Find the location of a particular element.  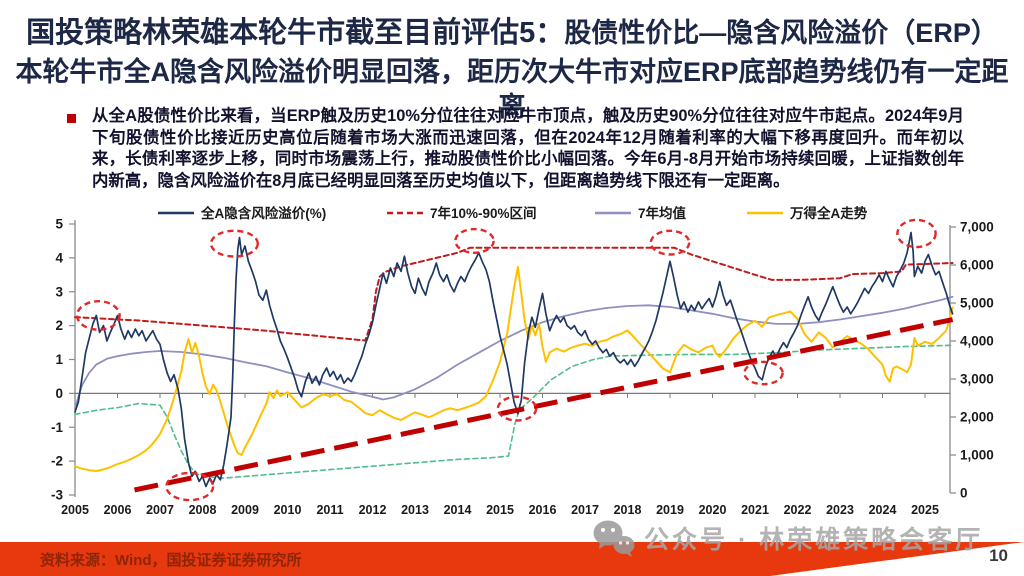

x-tick-label: 2008 is located at coordinates (203, 510).